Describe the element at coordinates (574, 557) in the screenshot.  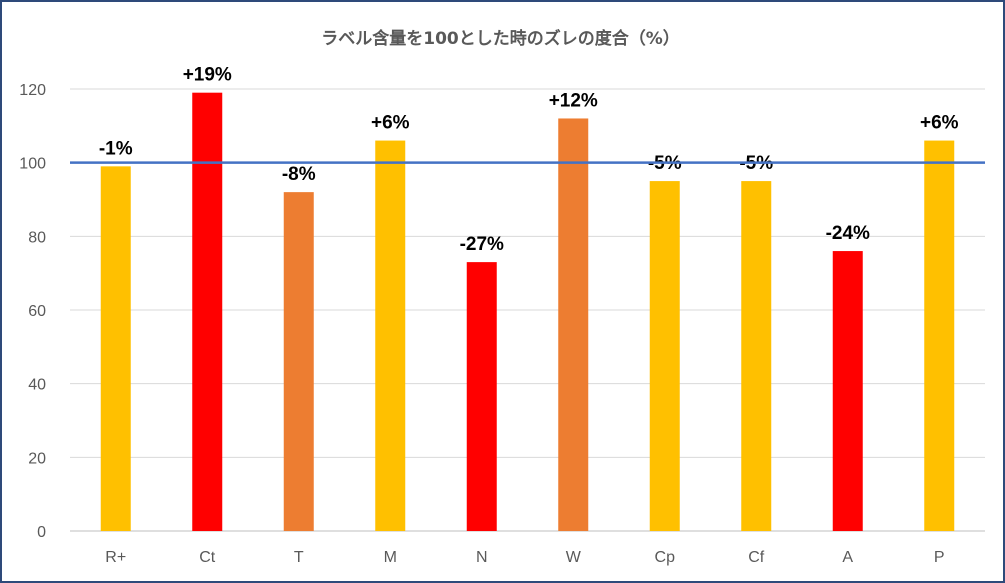
I see `x-tick-label: W` at that location.